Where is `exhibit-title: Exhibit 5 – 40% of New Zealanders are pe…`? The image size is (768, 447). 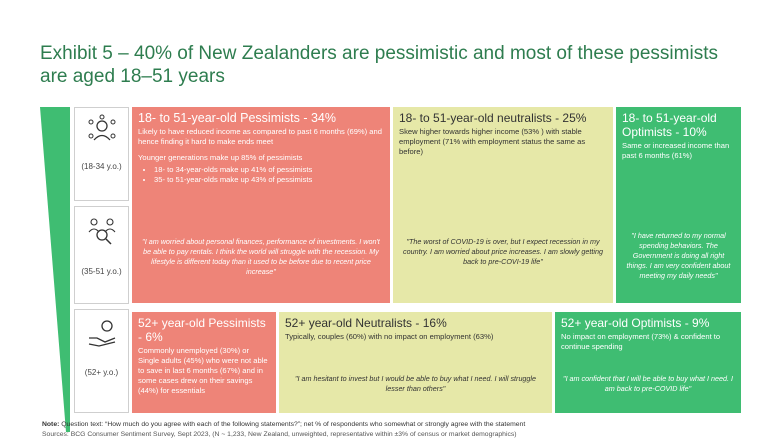
exhibit-title: Exhibit 5 – 40% of New Zealanders are pe… is located at coordinates (379, 65).